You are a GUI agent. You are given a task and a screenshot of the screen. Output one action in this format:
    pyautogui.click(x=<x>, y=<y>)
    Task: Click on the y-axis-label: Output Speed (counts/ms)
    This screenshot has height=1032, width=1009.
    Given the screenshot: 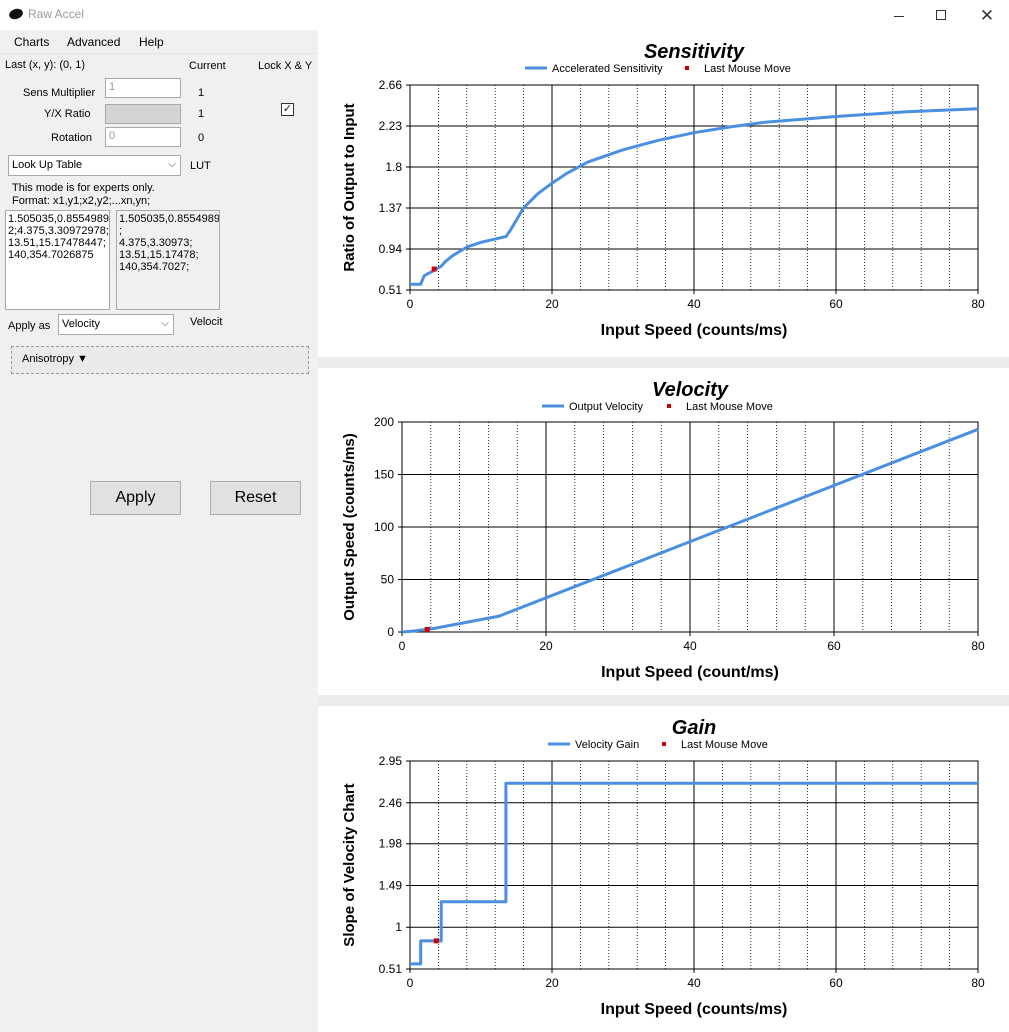 What is the action you would take?
    pyautogui.click(x=349, y=527)
    